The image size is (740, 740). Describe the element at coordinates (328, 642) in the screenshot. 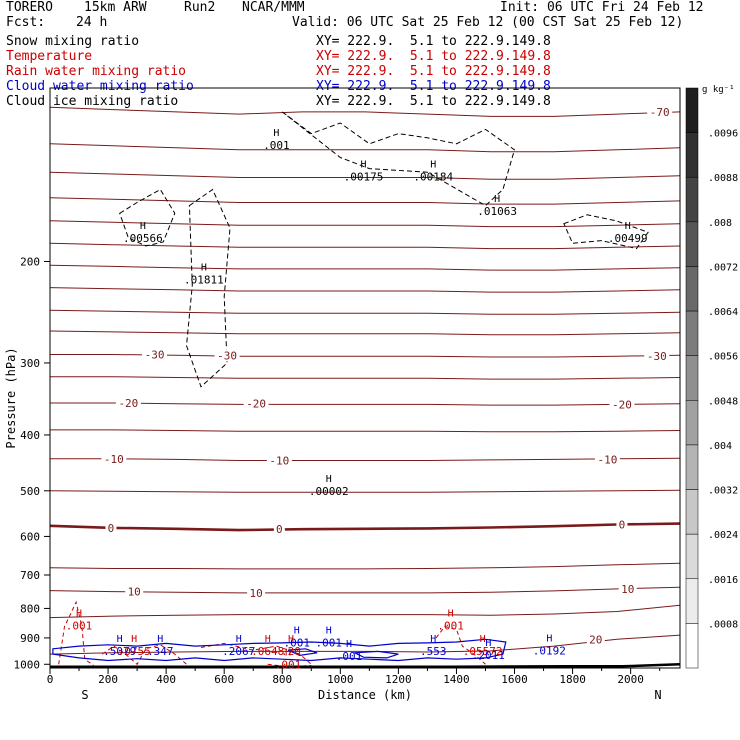

I see `max-label-11: .001` at that location.